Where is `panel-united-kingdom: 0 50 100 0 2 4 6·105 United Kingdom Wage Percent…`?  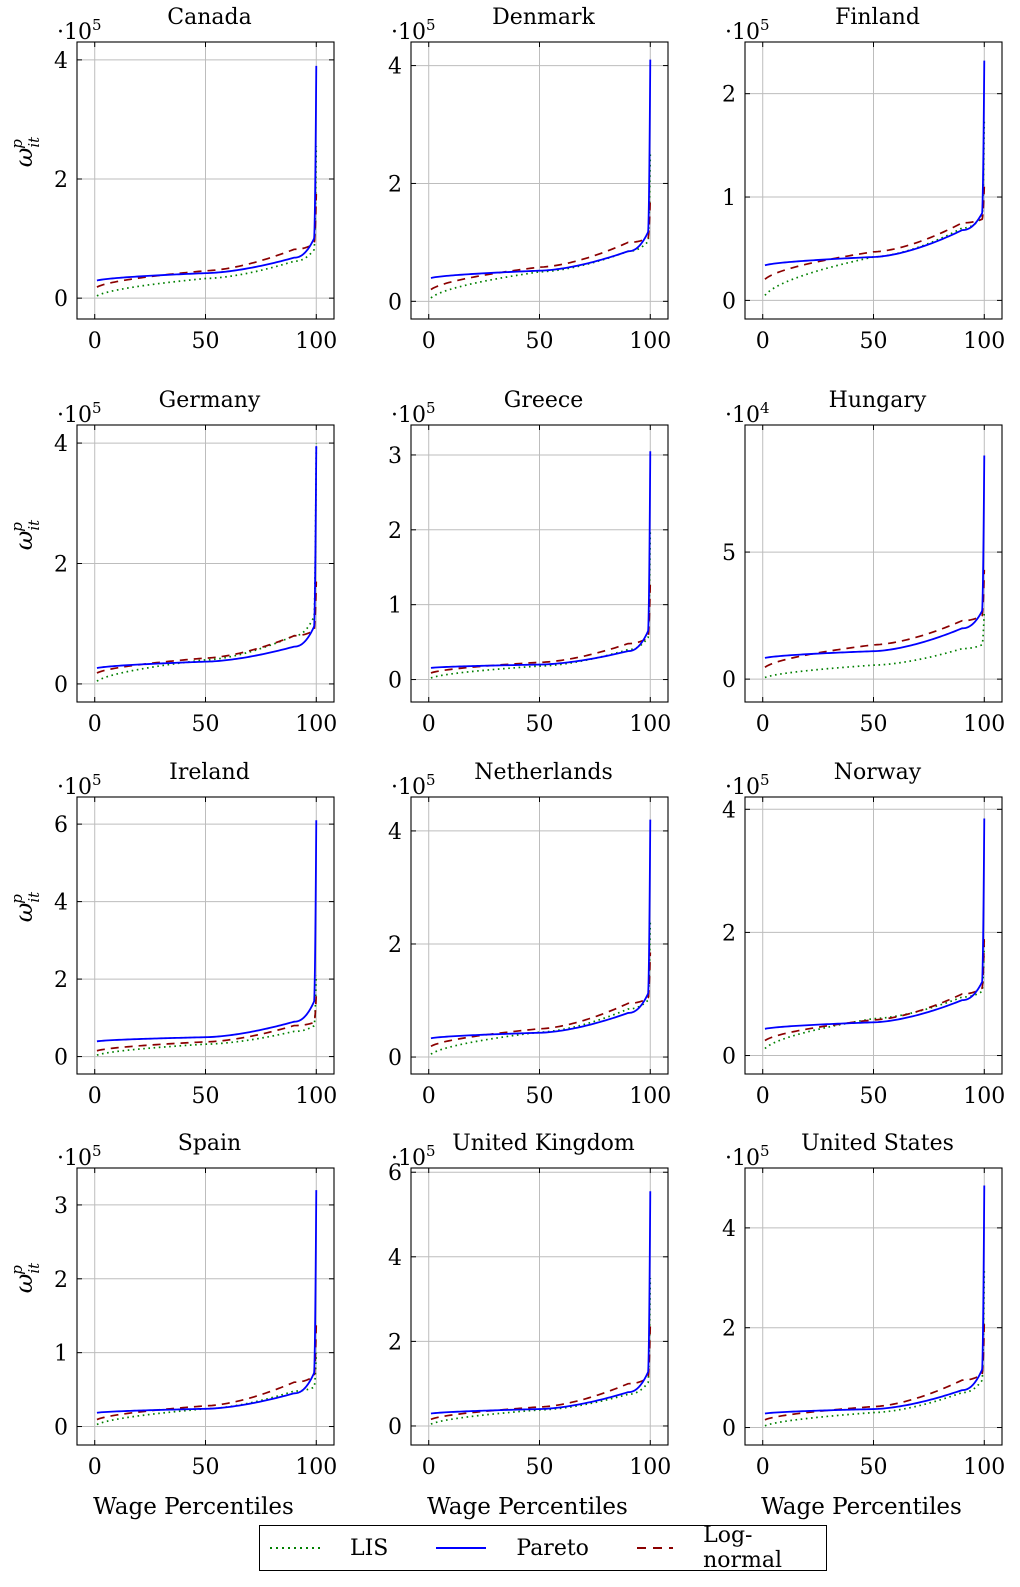 panel-united-kingdom: 0 50 100 0 2 4 6·105 United Kingdom Wage Percent… is located at coordinates (529, 1325).